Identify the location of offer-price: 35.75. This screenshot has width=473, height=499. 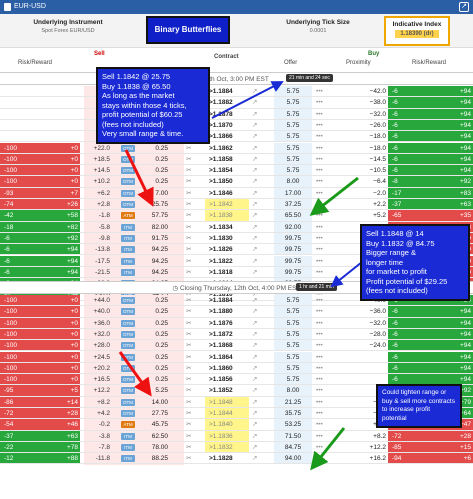
(293, 413).